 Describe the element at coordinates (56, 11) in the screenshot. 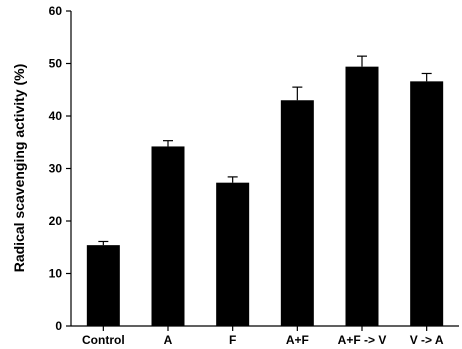

I see `y-tick-label: 60` at that location.